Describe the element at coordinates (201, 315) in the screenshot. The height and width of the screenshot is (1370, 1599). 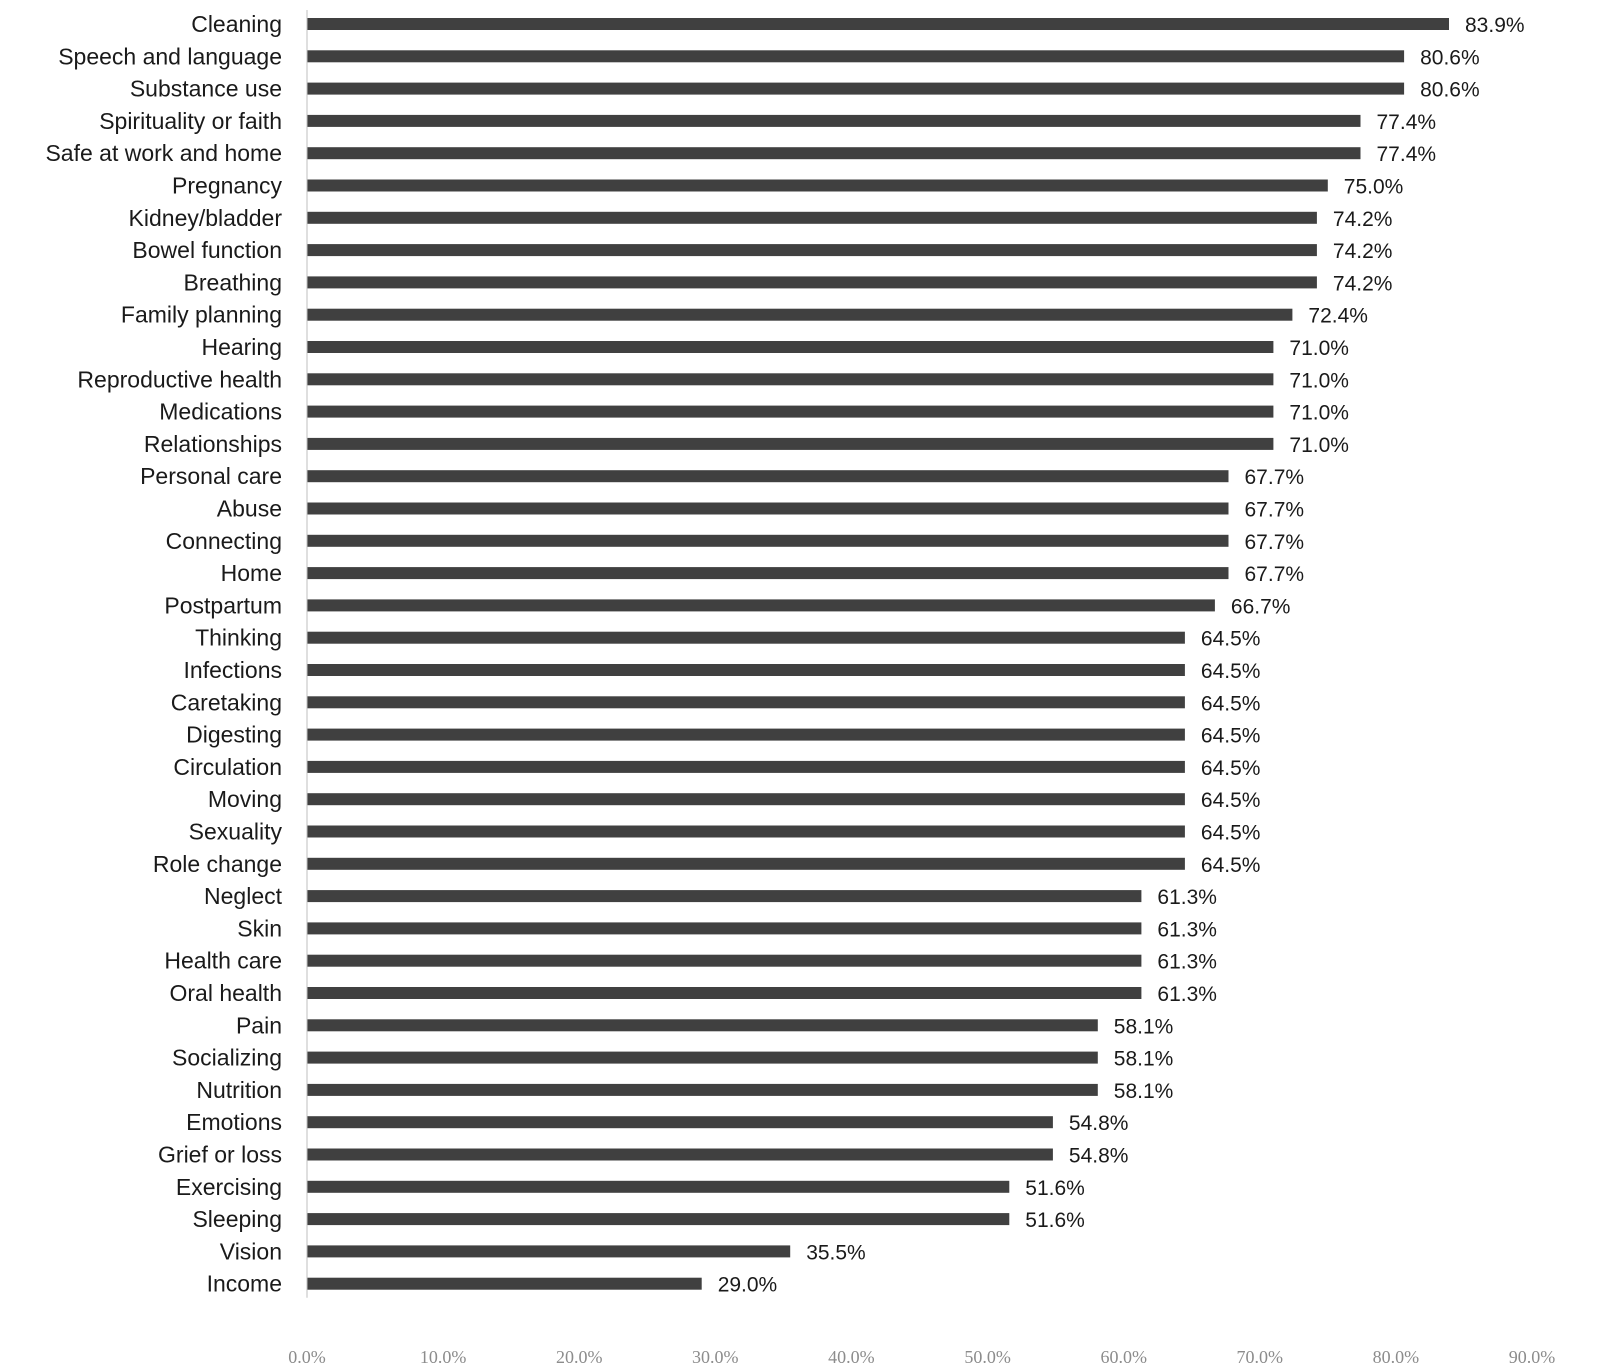
I see `category-label: Family planning` at that location.